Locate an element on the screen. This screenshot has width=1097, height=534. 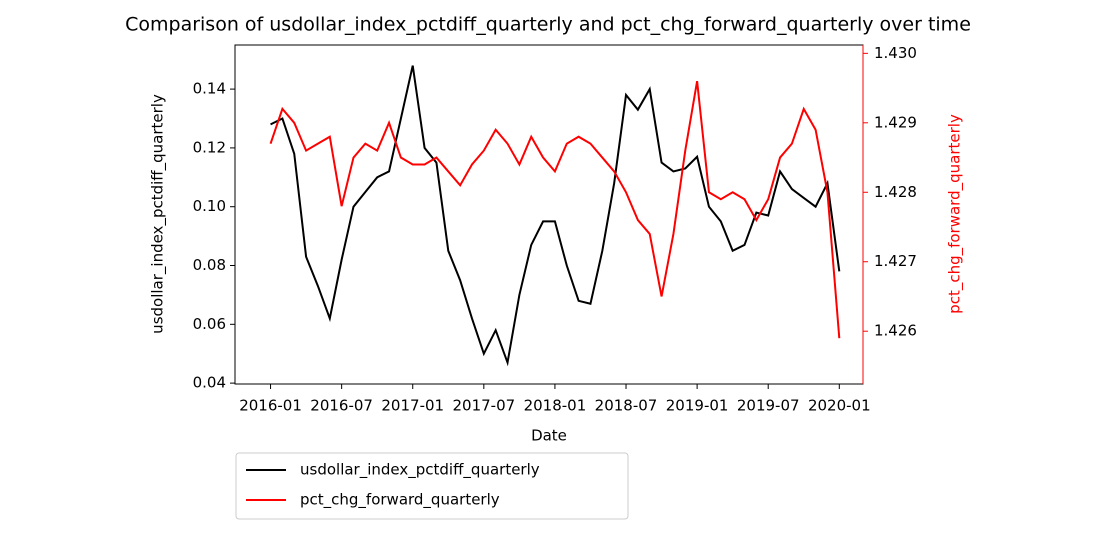
y2-tick-label: 1.430 is located at coordinates (895, 53).